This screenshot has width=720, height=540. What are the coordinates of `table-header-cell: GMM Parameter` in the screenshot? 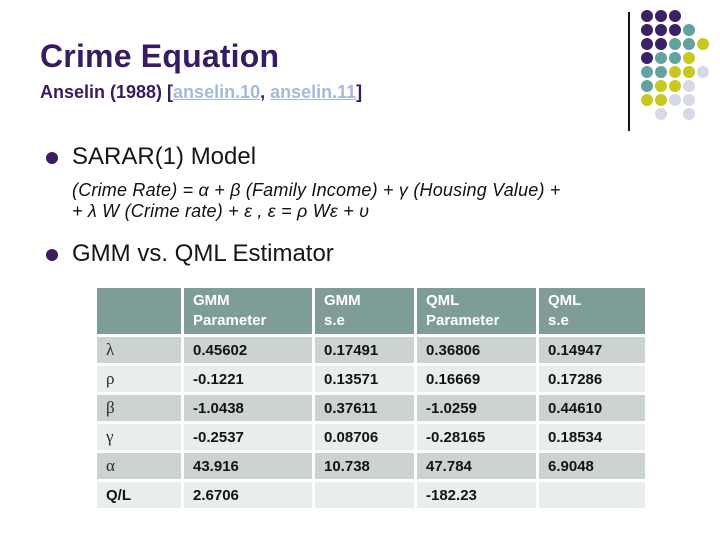 It's located at (248, 311).